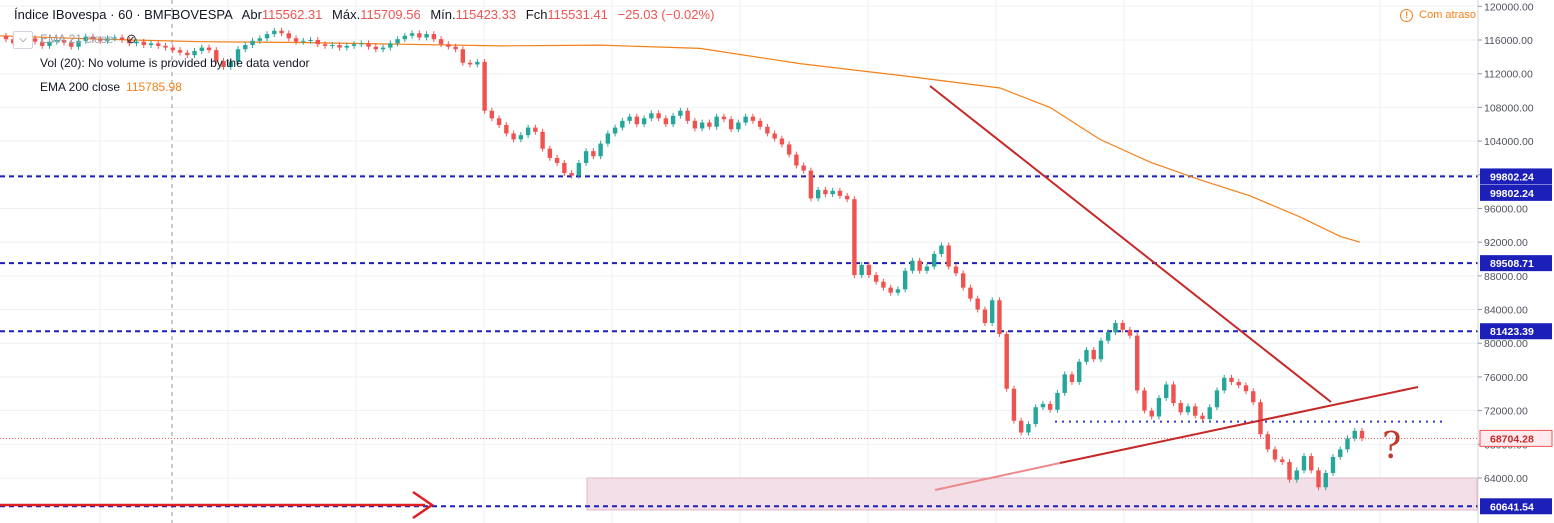  What do you see at coordinates (536, 14) in the screenshot?
I see `close-label: Fch` at bounding box center [536, 14].